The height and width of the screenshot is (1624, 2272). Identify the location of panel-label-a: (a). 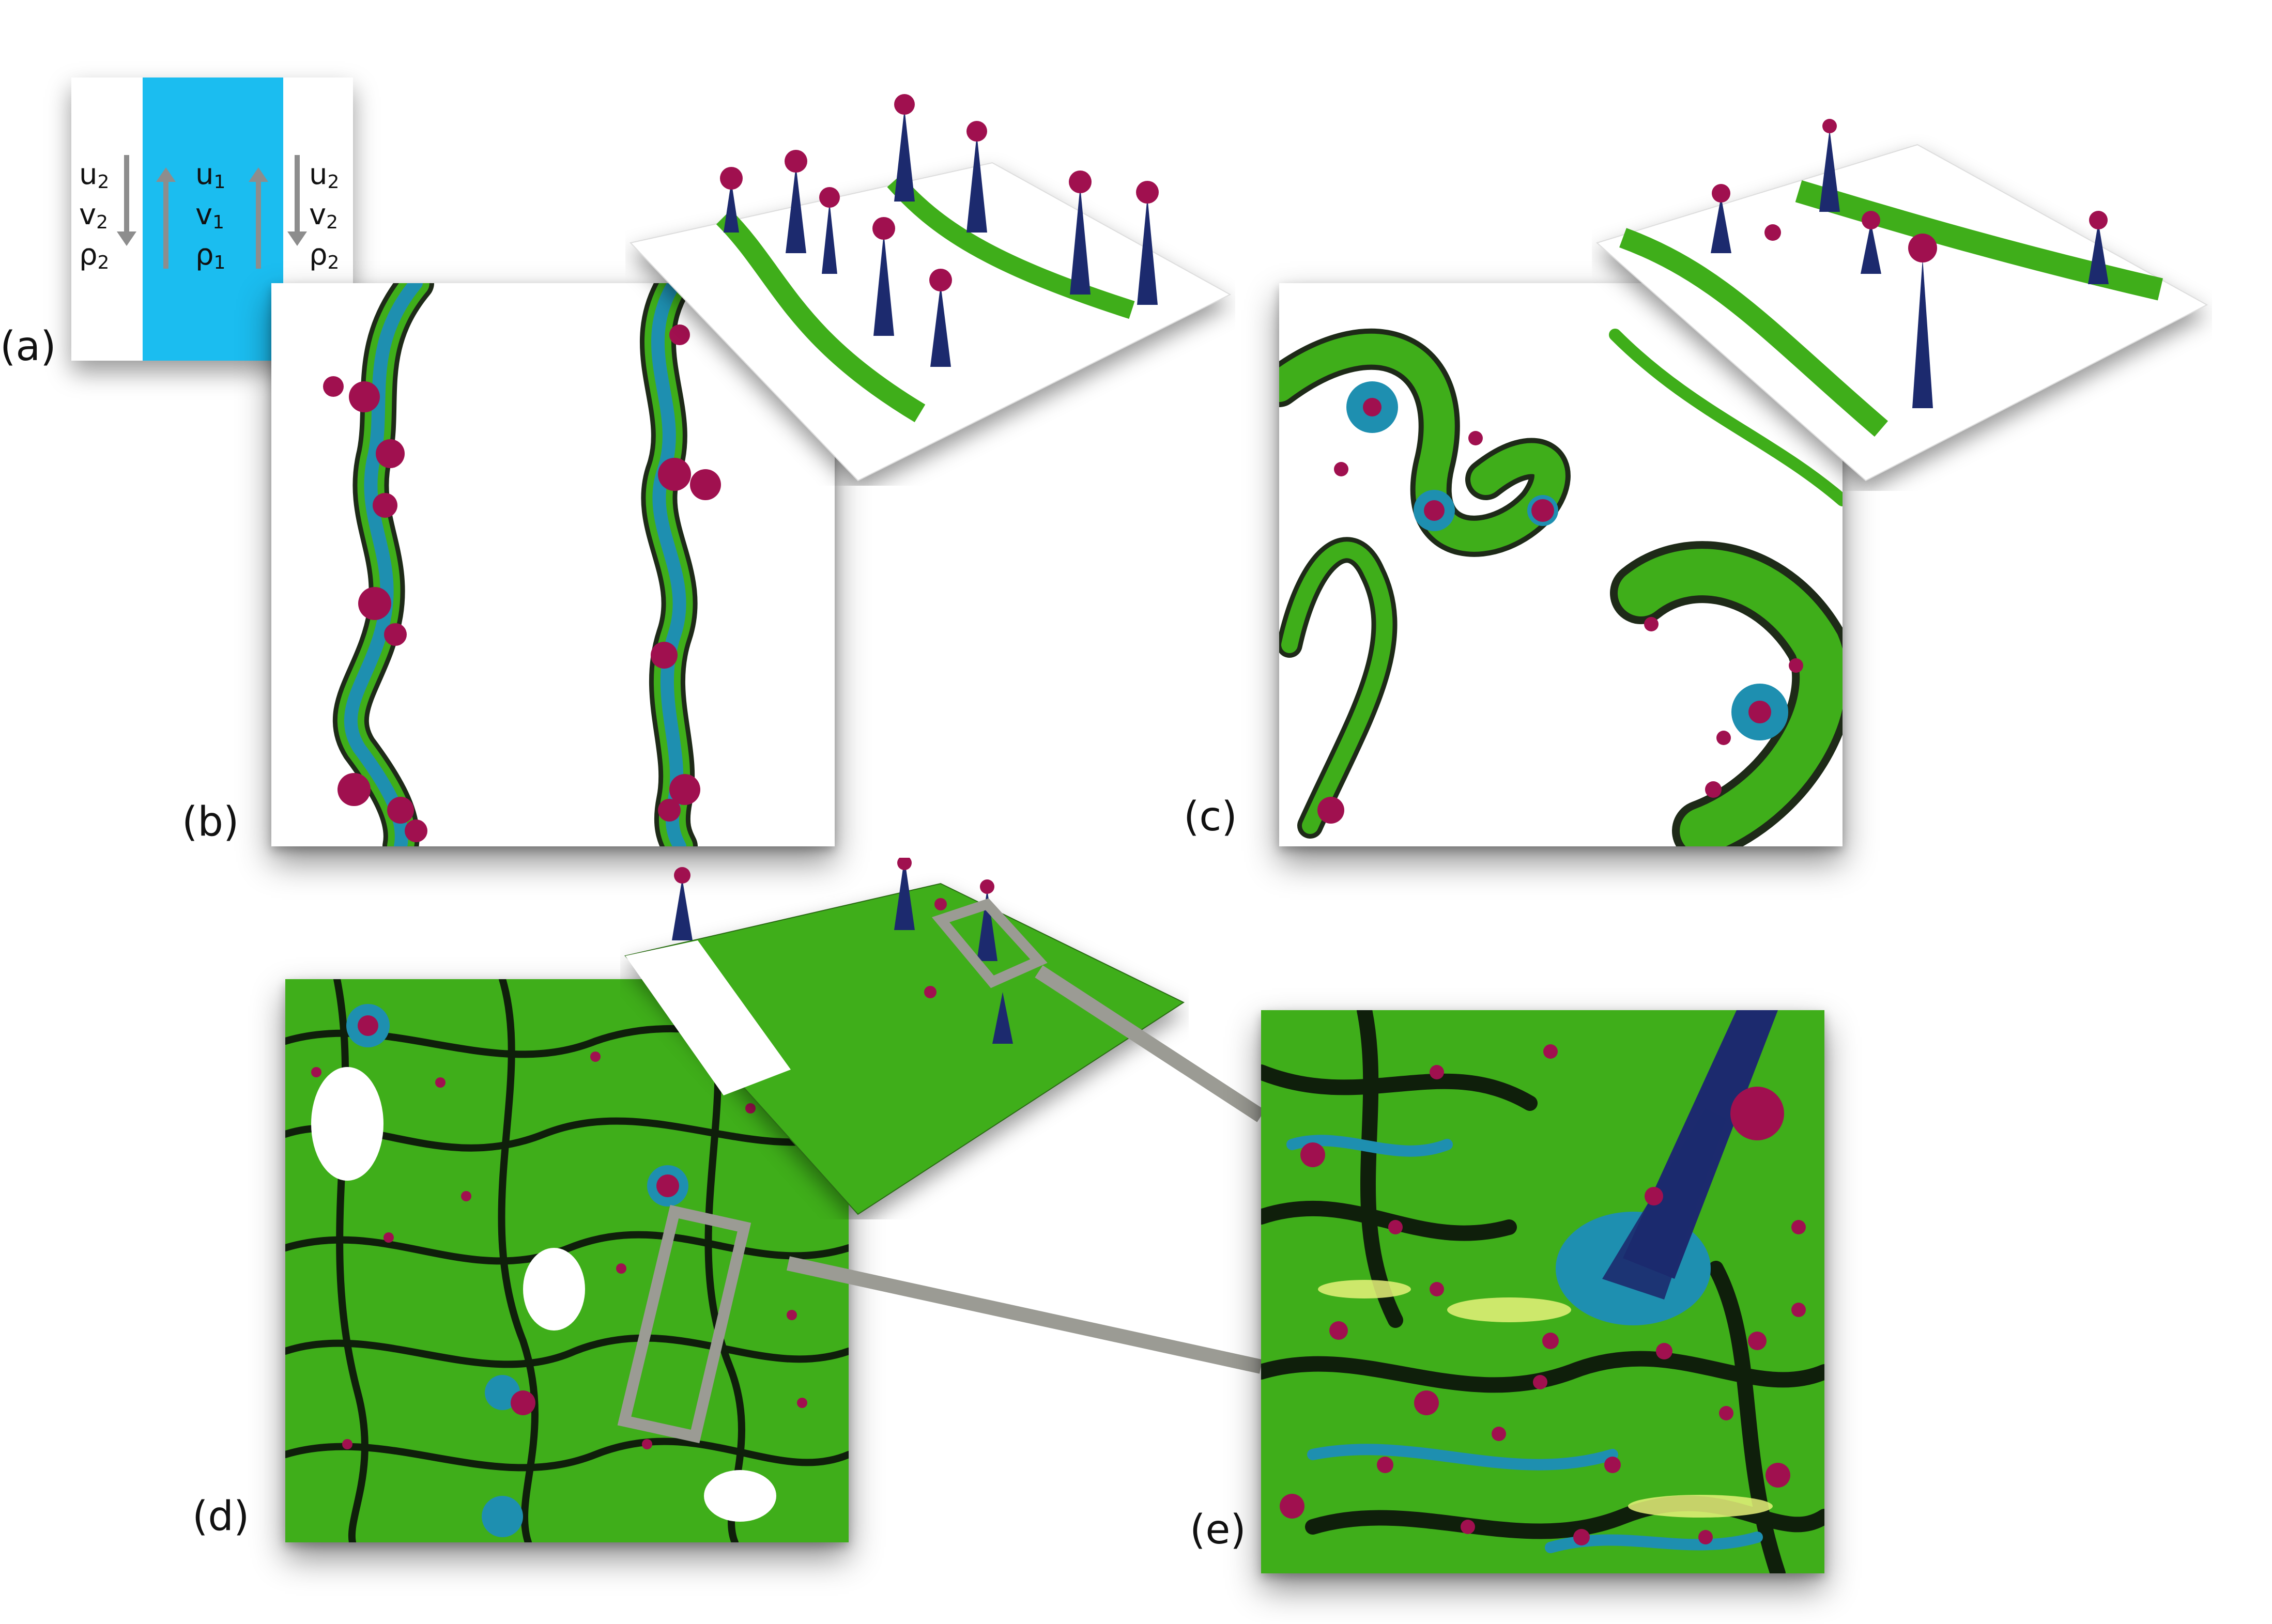
(28, 347).